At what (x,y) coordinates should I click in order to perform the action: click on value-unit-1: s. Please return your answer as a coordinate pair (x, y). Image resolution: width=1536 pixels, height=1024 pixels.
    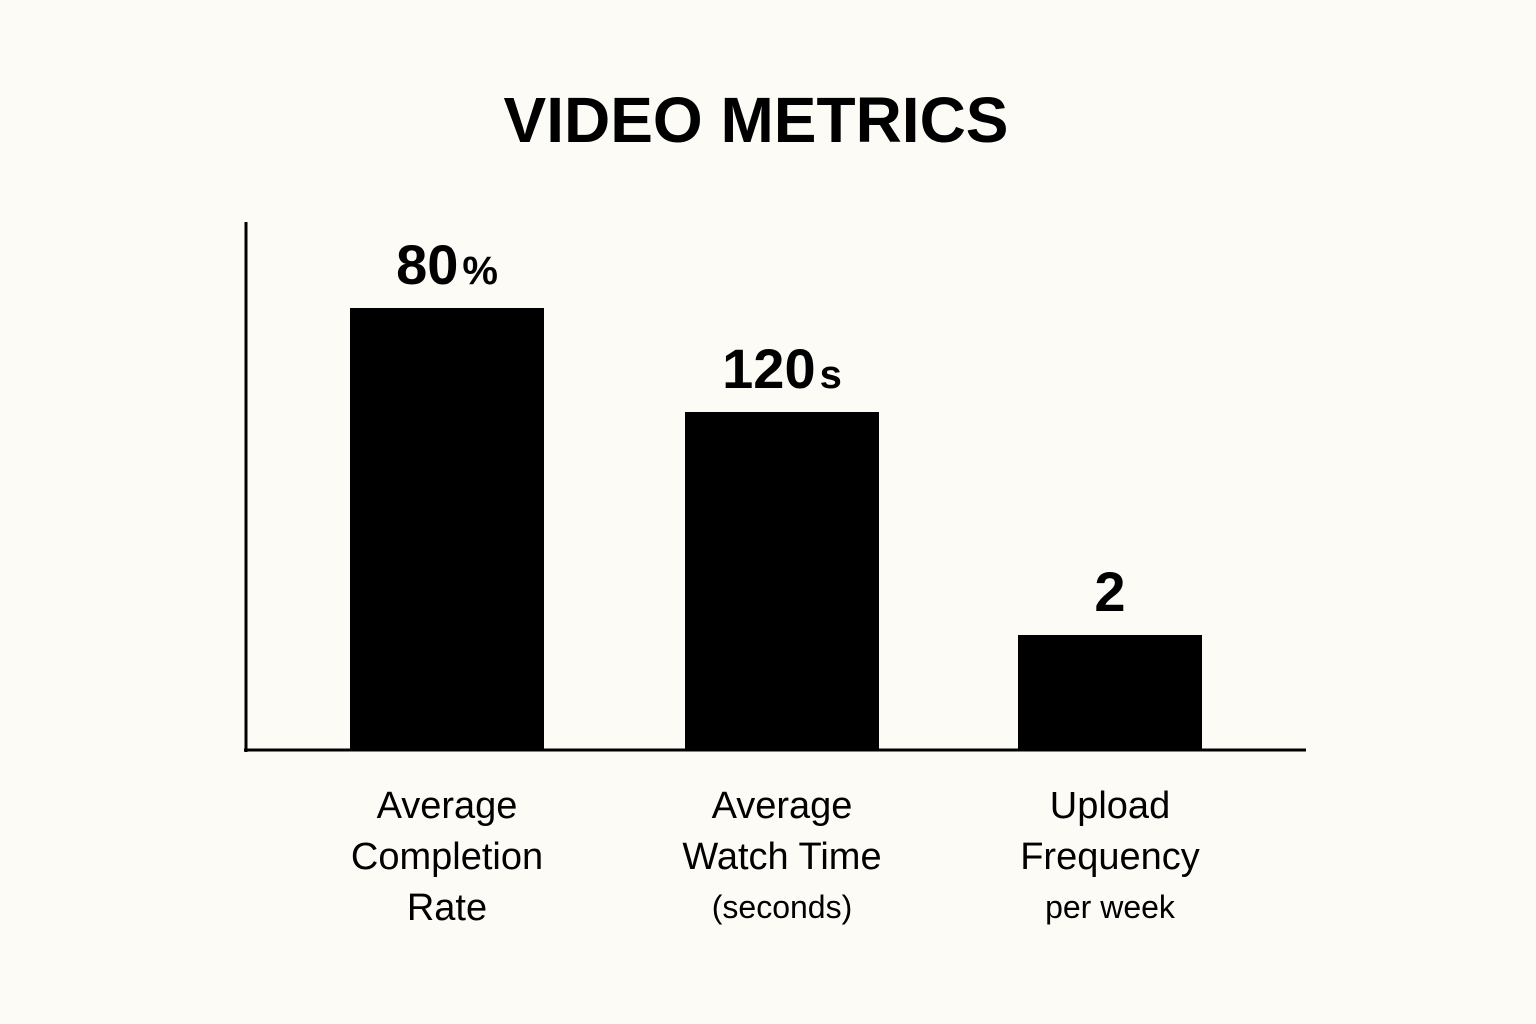
    Looking at the image, I should click on (831, 375).